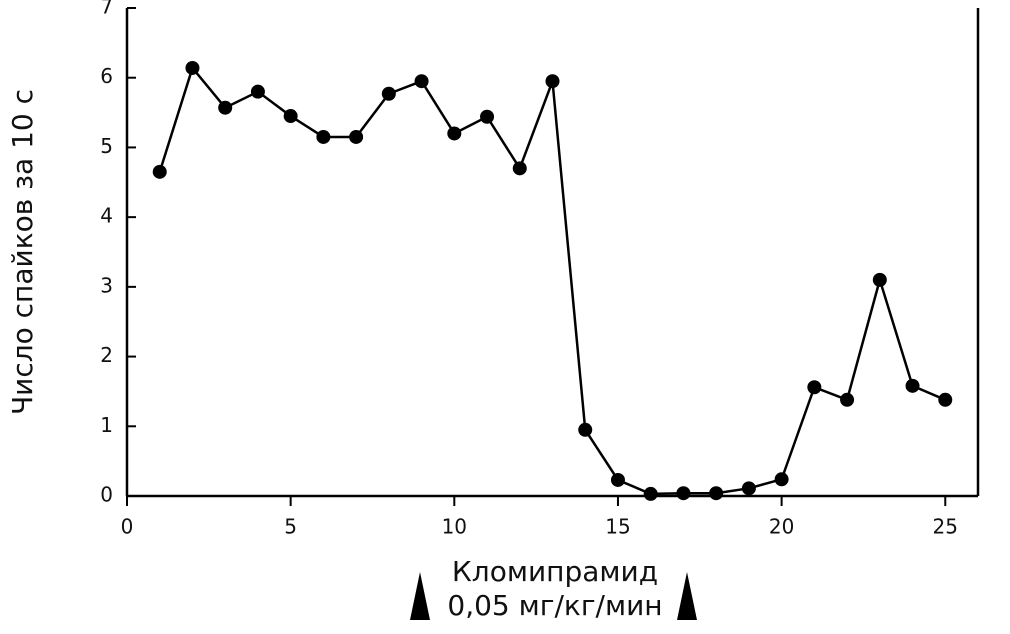 The width and height of the screenshot is (1010, 634). What do you see at coordinates (106, 285) in the screenshot?
I see `y-tick-label: 3` at bounding box center [106, 285].